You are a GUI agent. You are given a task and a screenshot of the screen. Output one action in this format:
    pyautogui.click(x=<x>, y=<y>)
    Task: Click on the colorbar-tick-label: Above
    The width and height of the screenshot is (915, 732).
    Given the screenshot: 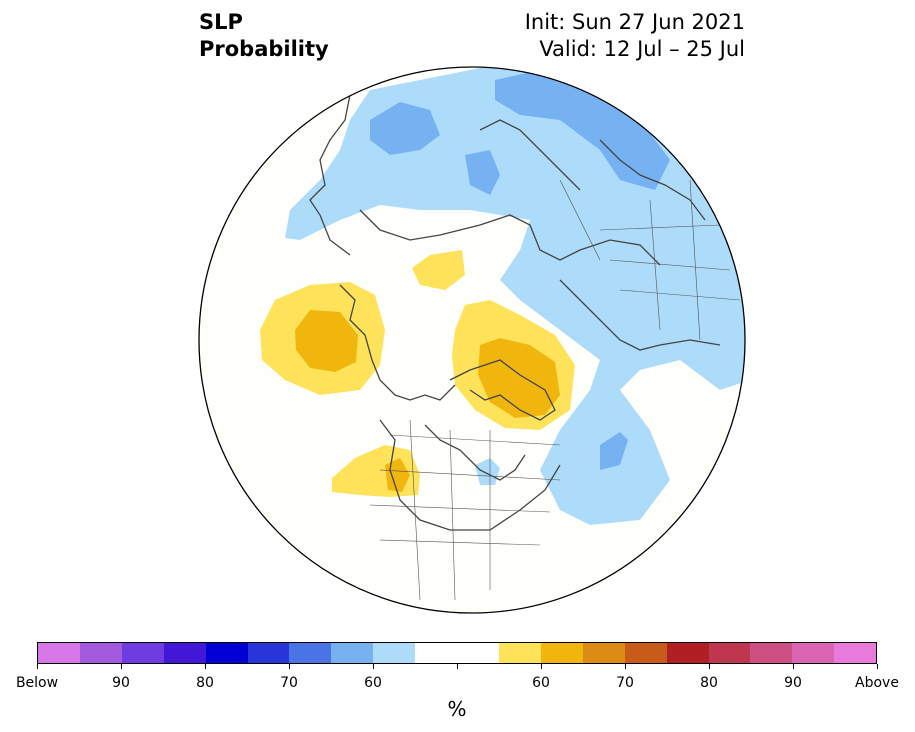 What is the action you would take?
    pyautogui.click(x=877, y=683)
    